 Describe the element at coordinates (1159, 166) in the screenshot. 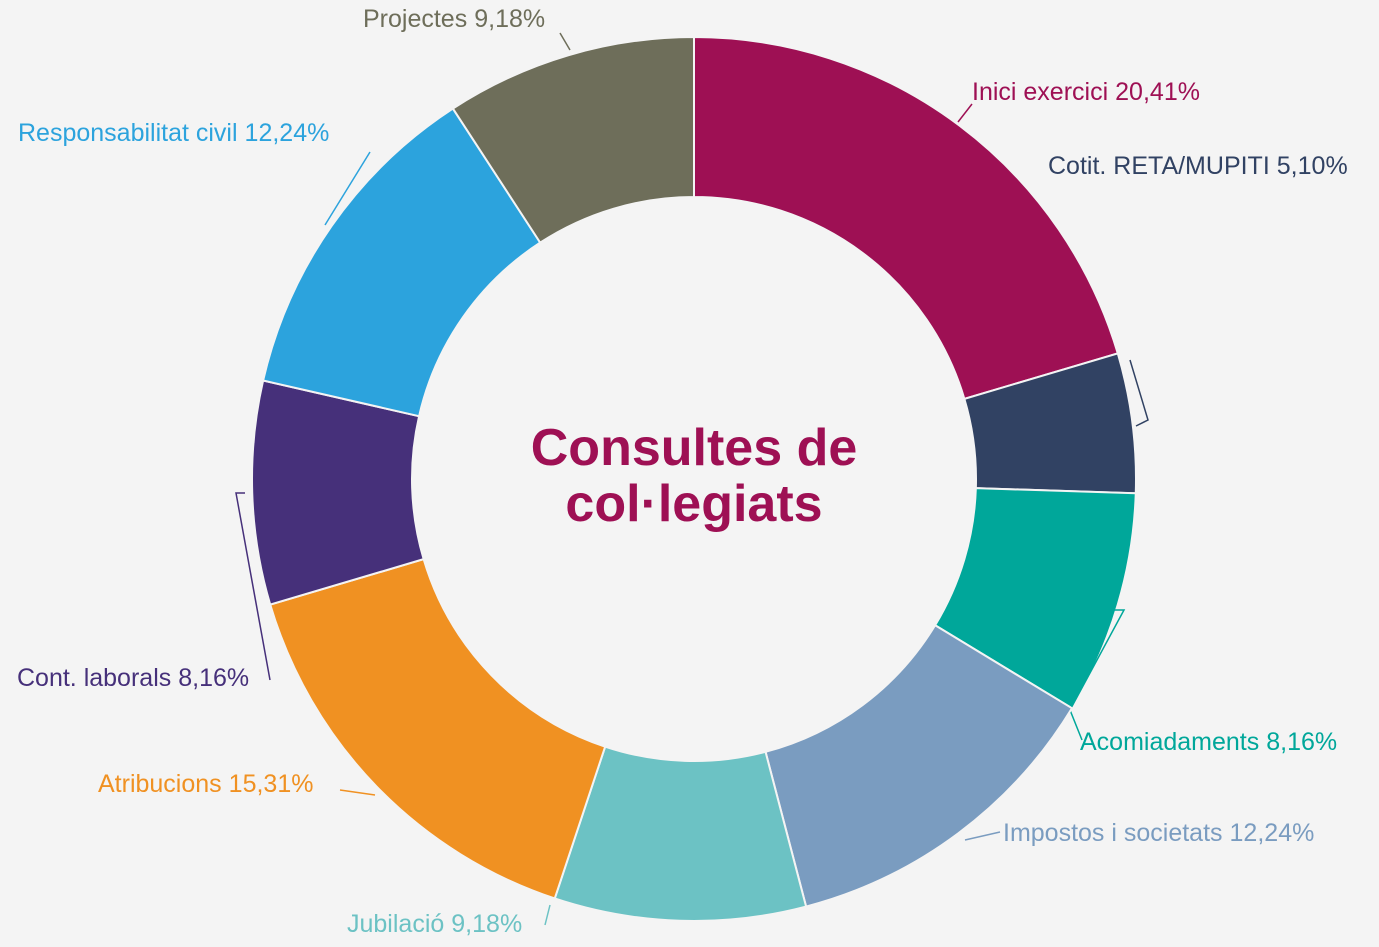

I see `slice-category: Cotit. RETA/MUPITI` at that location.